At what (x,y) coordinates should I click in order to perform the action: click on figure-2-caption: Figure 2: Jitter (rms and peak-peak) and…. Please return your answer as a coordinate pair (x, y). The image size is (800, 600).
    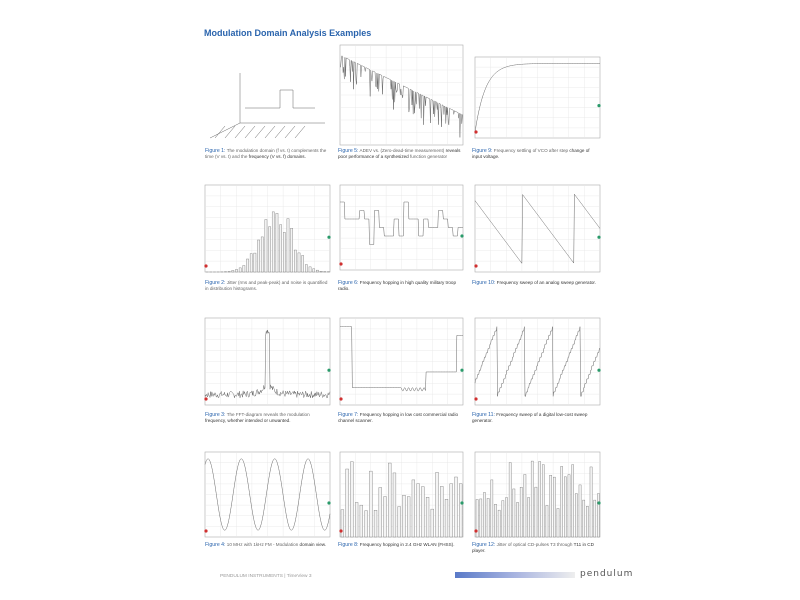
    Looking at the image, I should click on (267, 286).